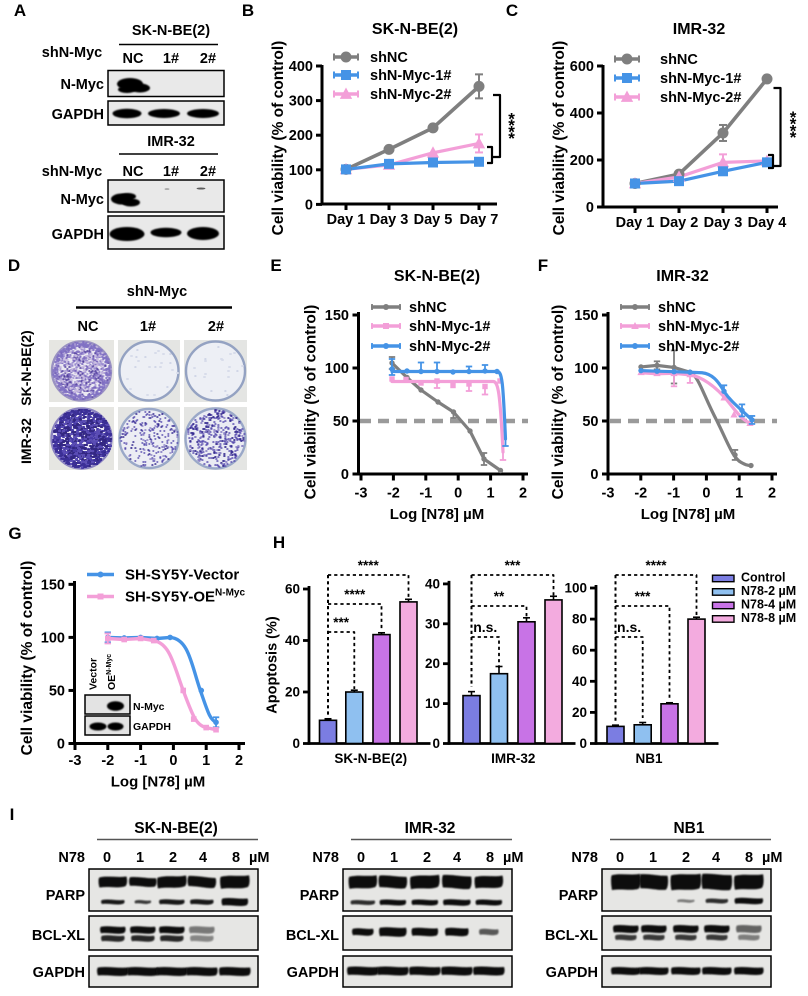 This screenshot has width=808, height=996. Describe the element at coordinates (479, 220) in the screenshot. I see `svg-text: Day 7` at that location.